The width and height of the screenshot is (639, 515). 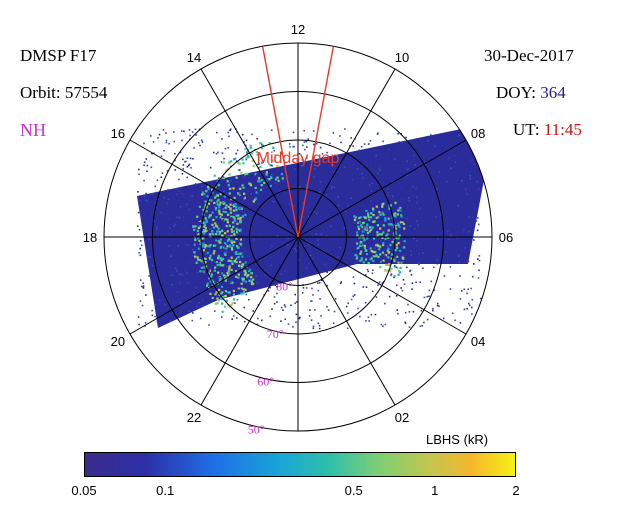 What do you see at coordinates (316, 142) in the screenshot?
I see `midday-gap-line` at bounding box center [316, 142].